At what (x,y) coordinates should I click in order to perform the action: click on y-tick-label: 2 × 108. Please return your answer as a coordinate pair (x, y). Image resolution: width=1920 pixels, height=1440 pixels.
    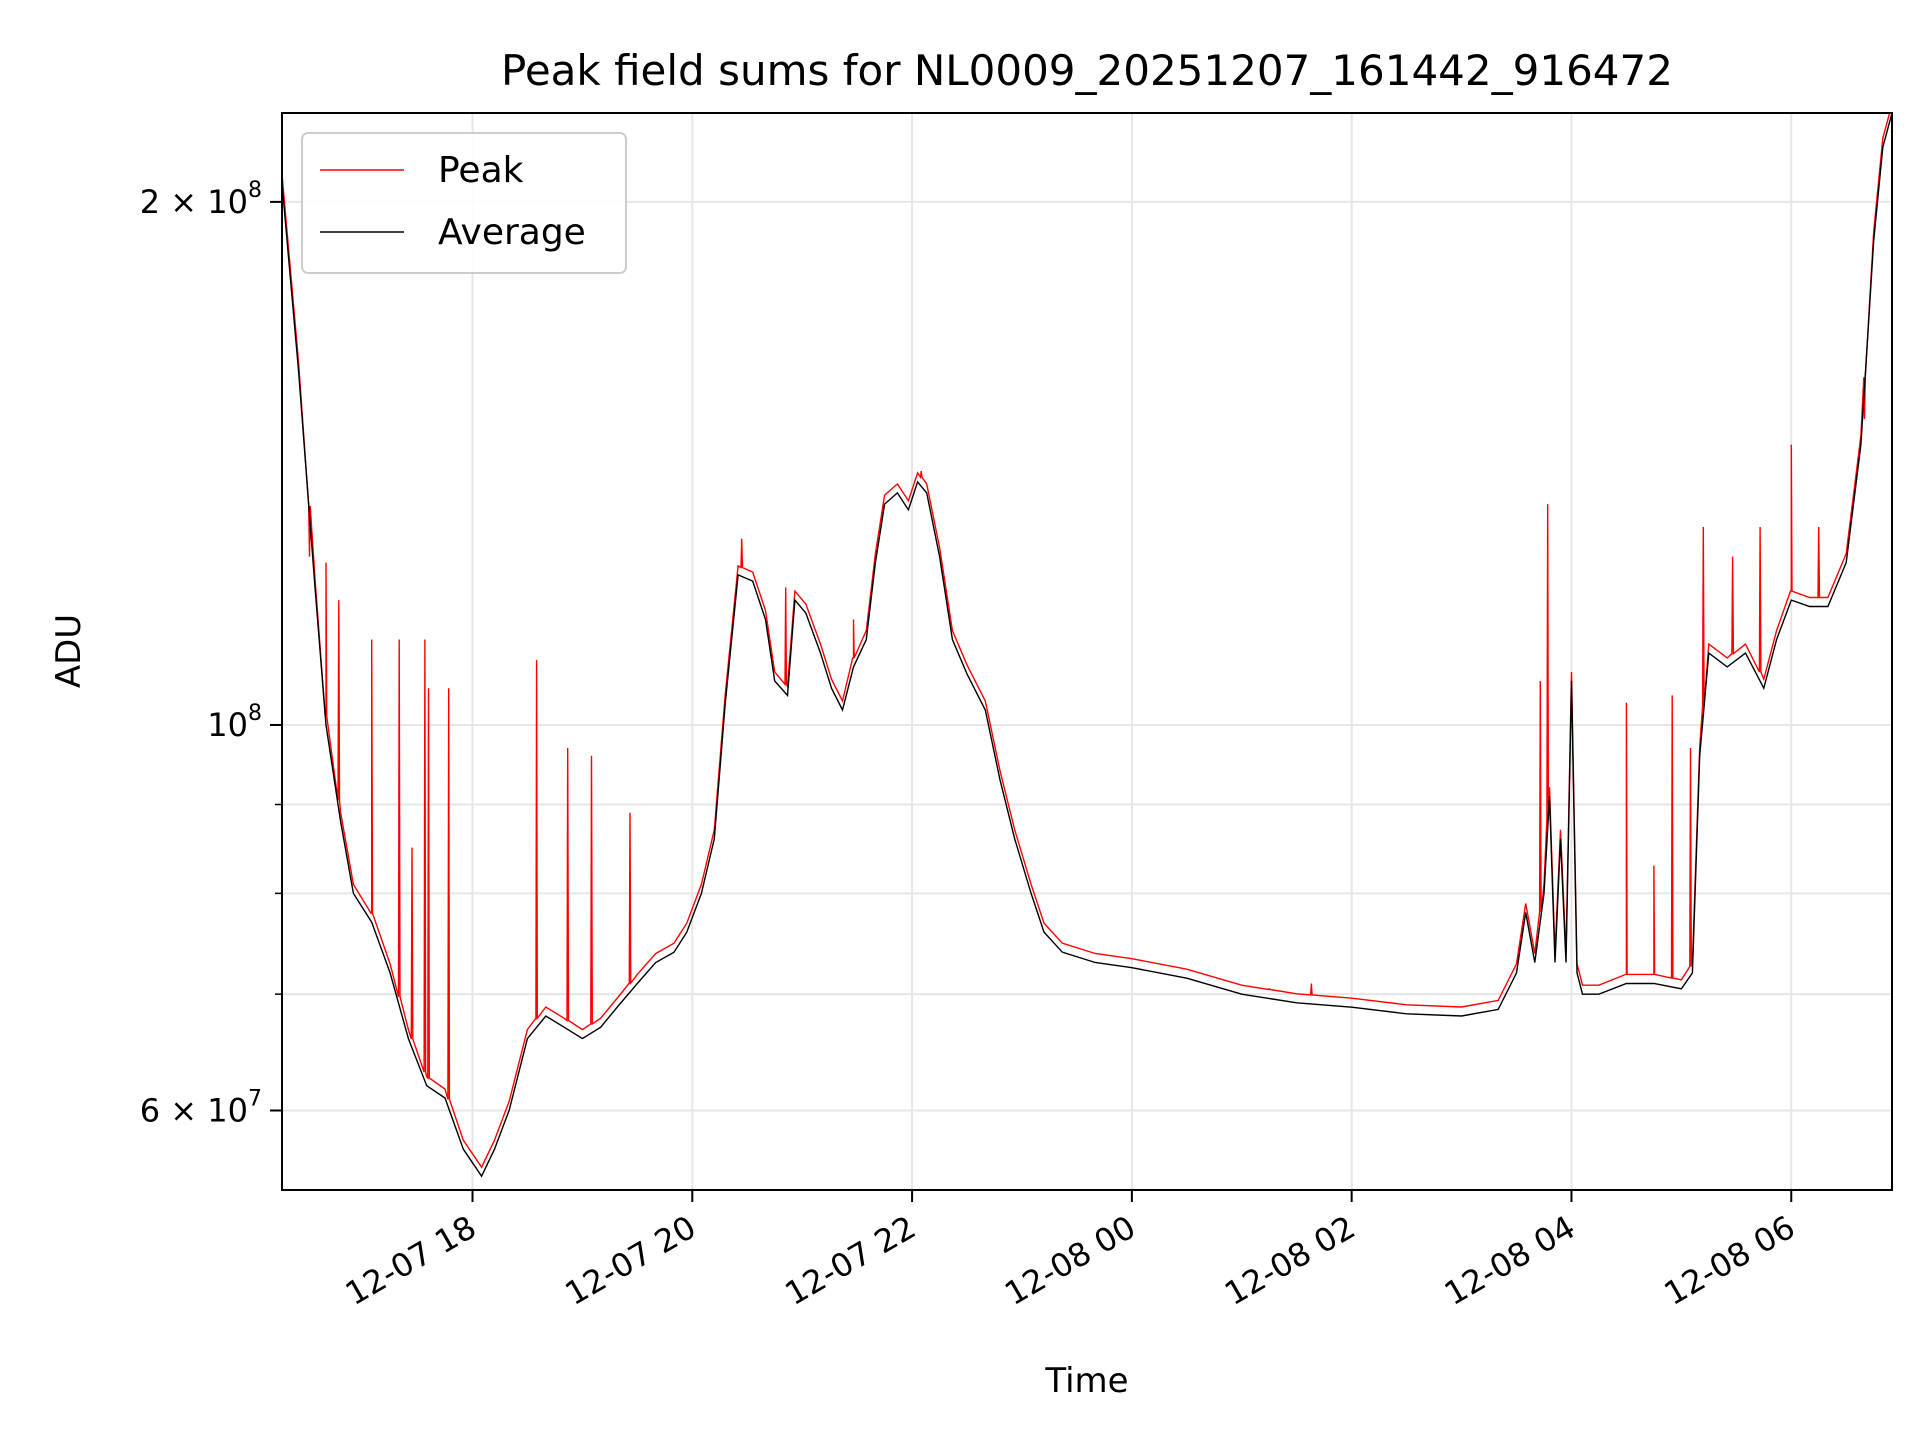
    Looking at the image, I should click on (201, 199).